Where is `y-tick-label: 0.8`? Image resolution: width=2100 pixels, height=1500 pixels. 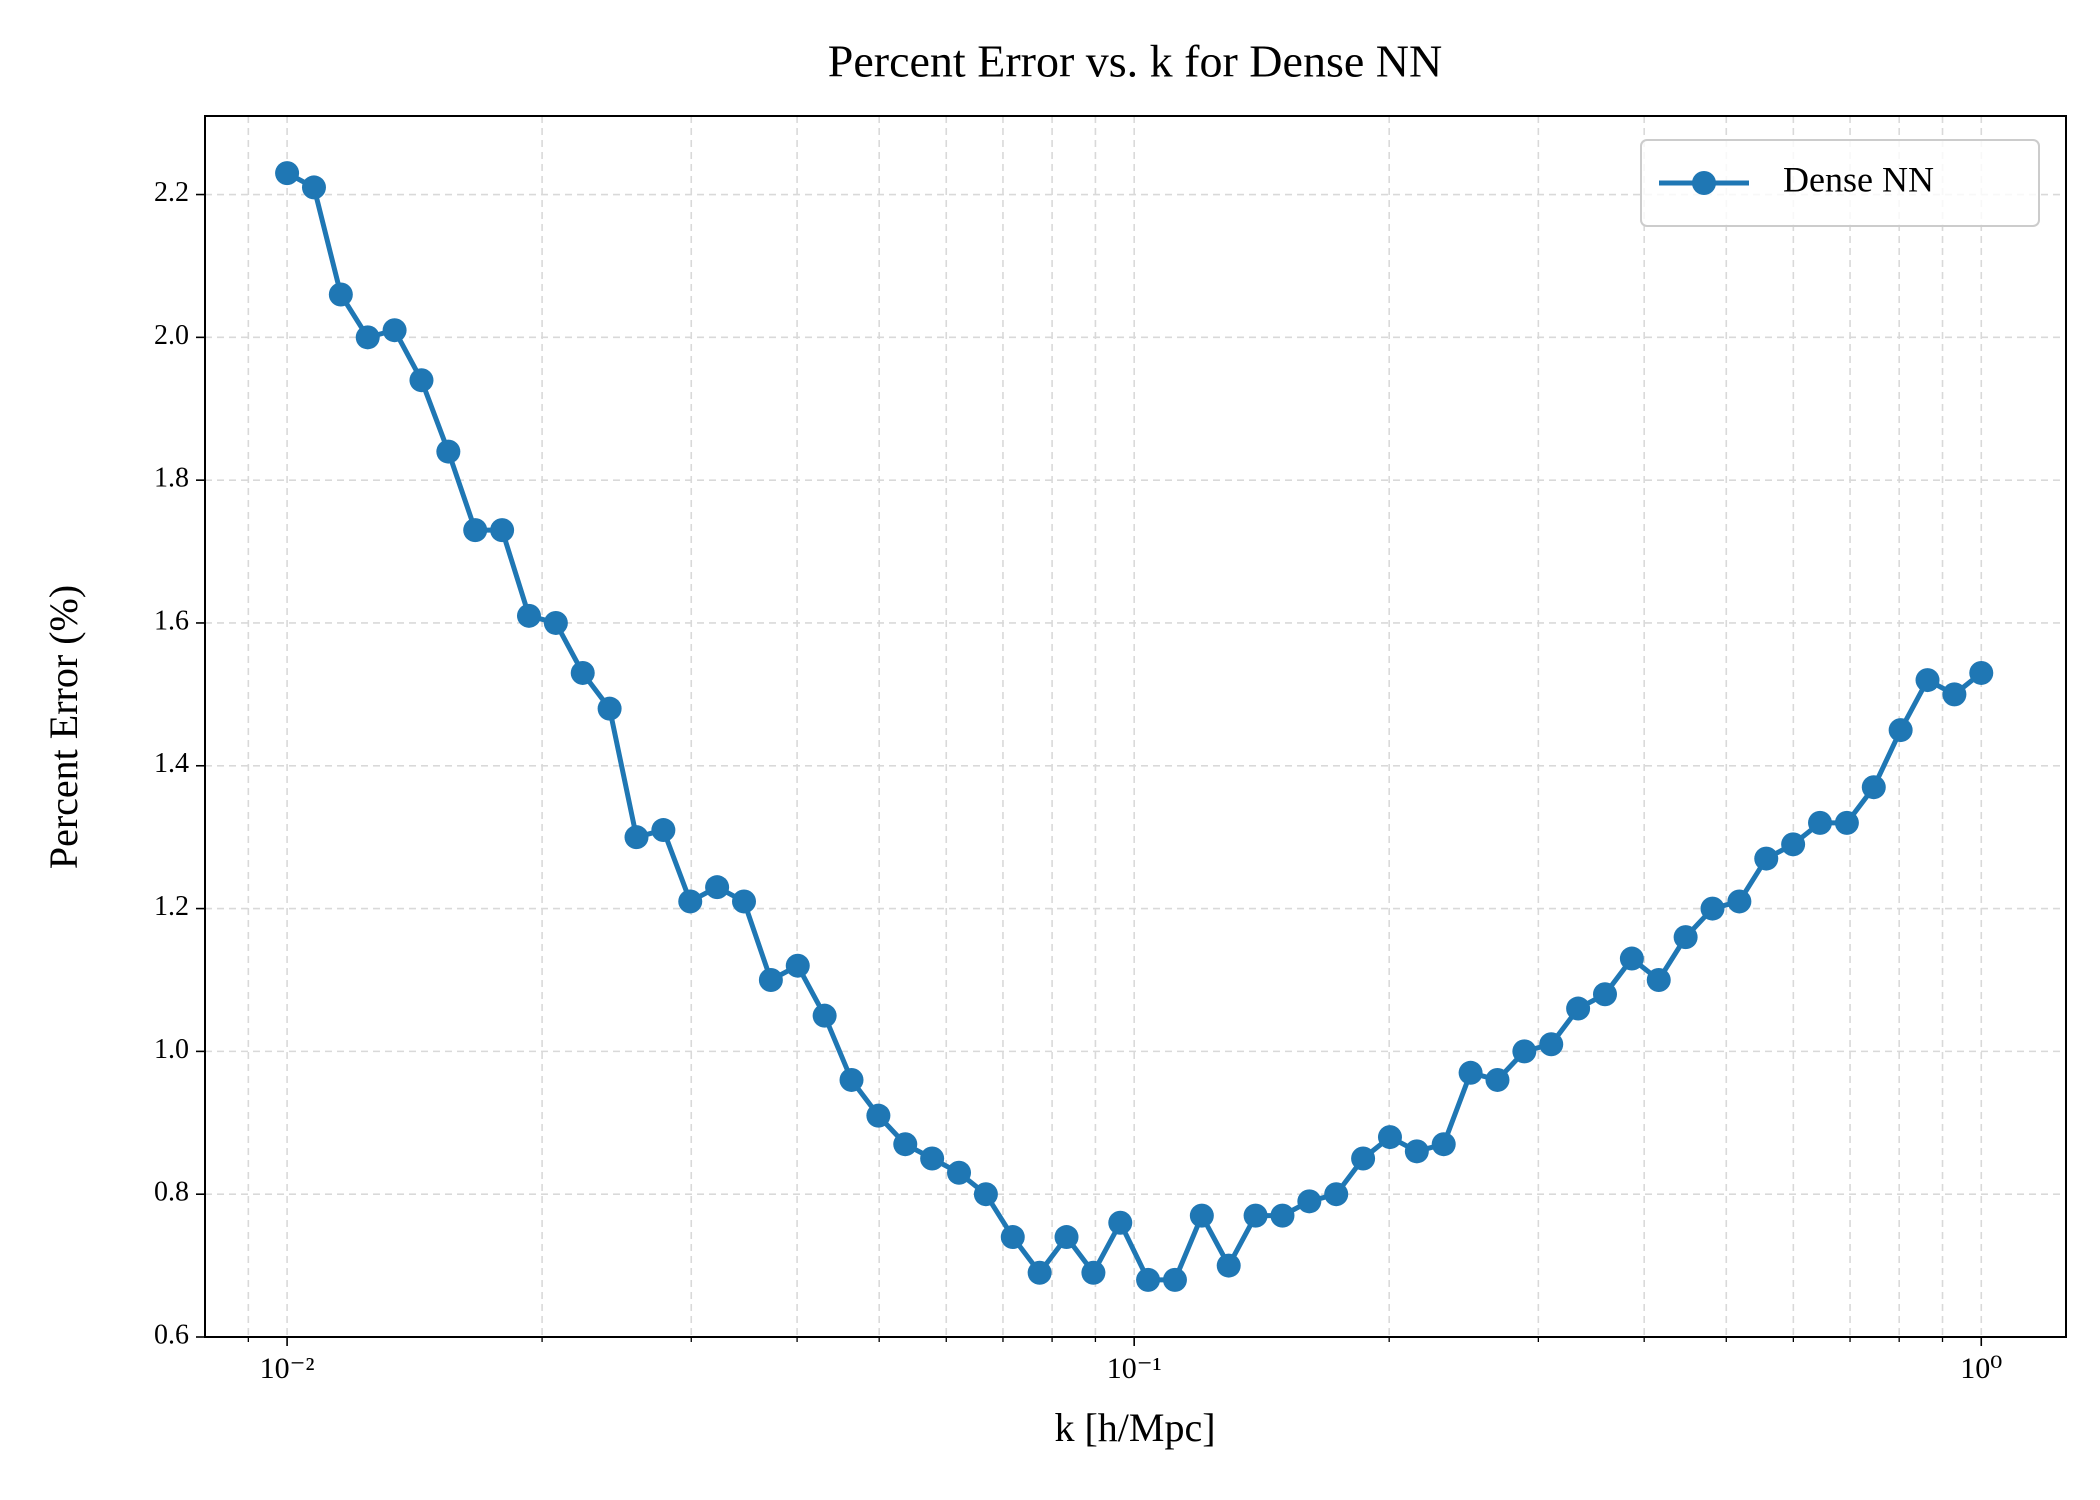
y-tick-label: 0.8 is located at coordinates (171, 1192).